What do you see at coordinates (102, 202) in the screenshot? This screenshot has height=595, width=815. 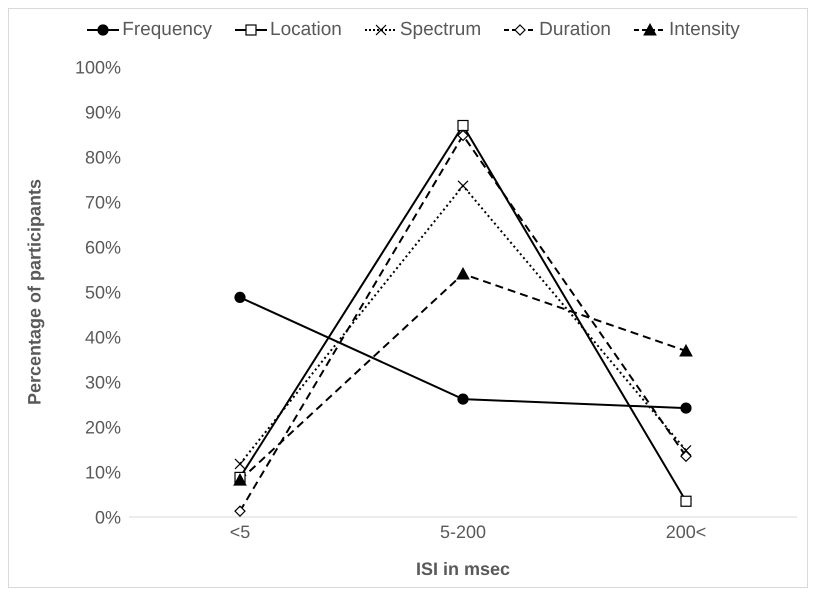 I see `y-tick-label: 70%` at bounding box center [102, 202].